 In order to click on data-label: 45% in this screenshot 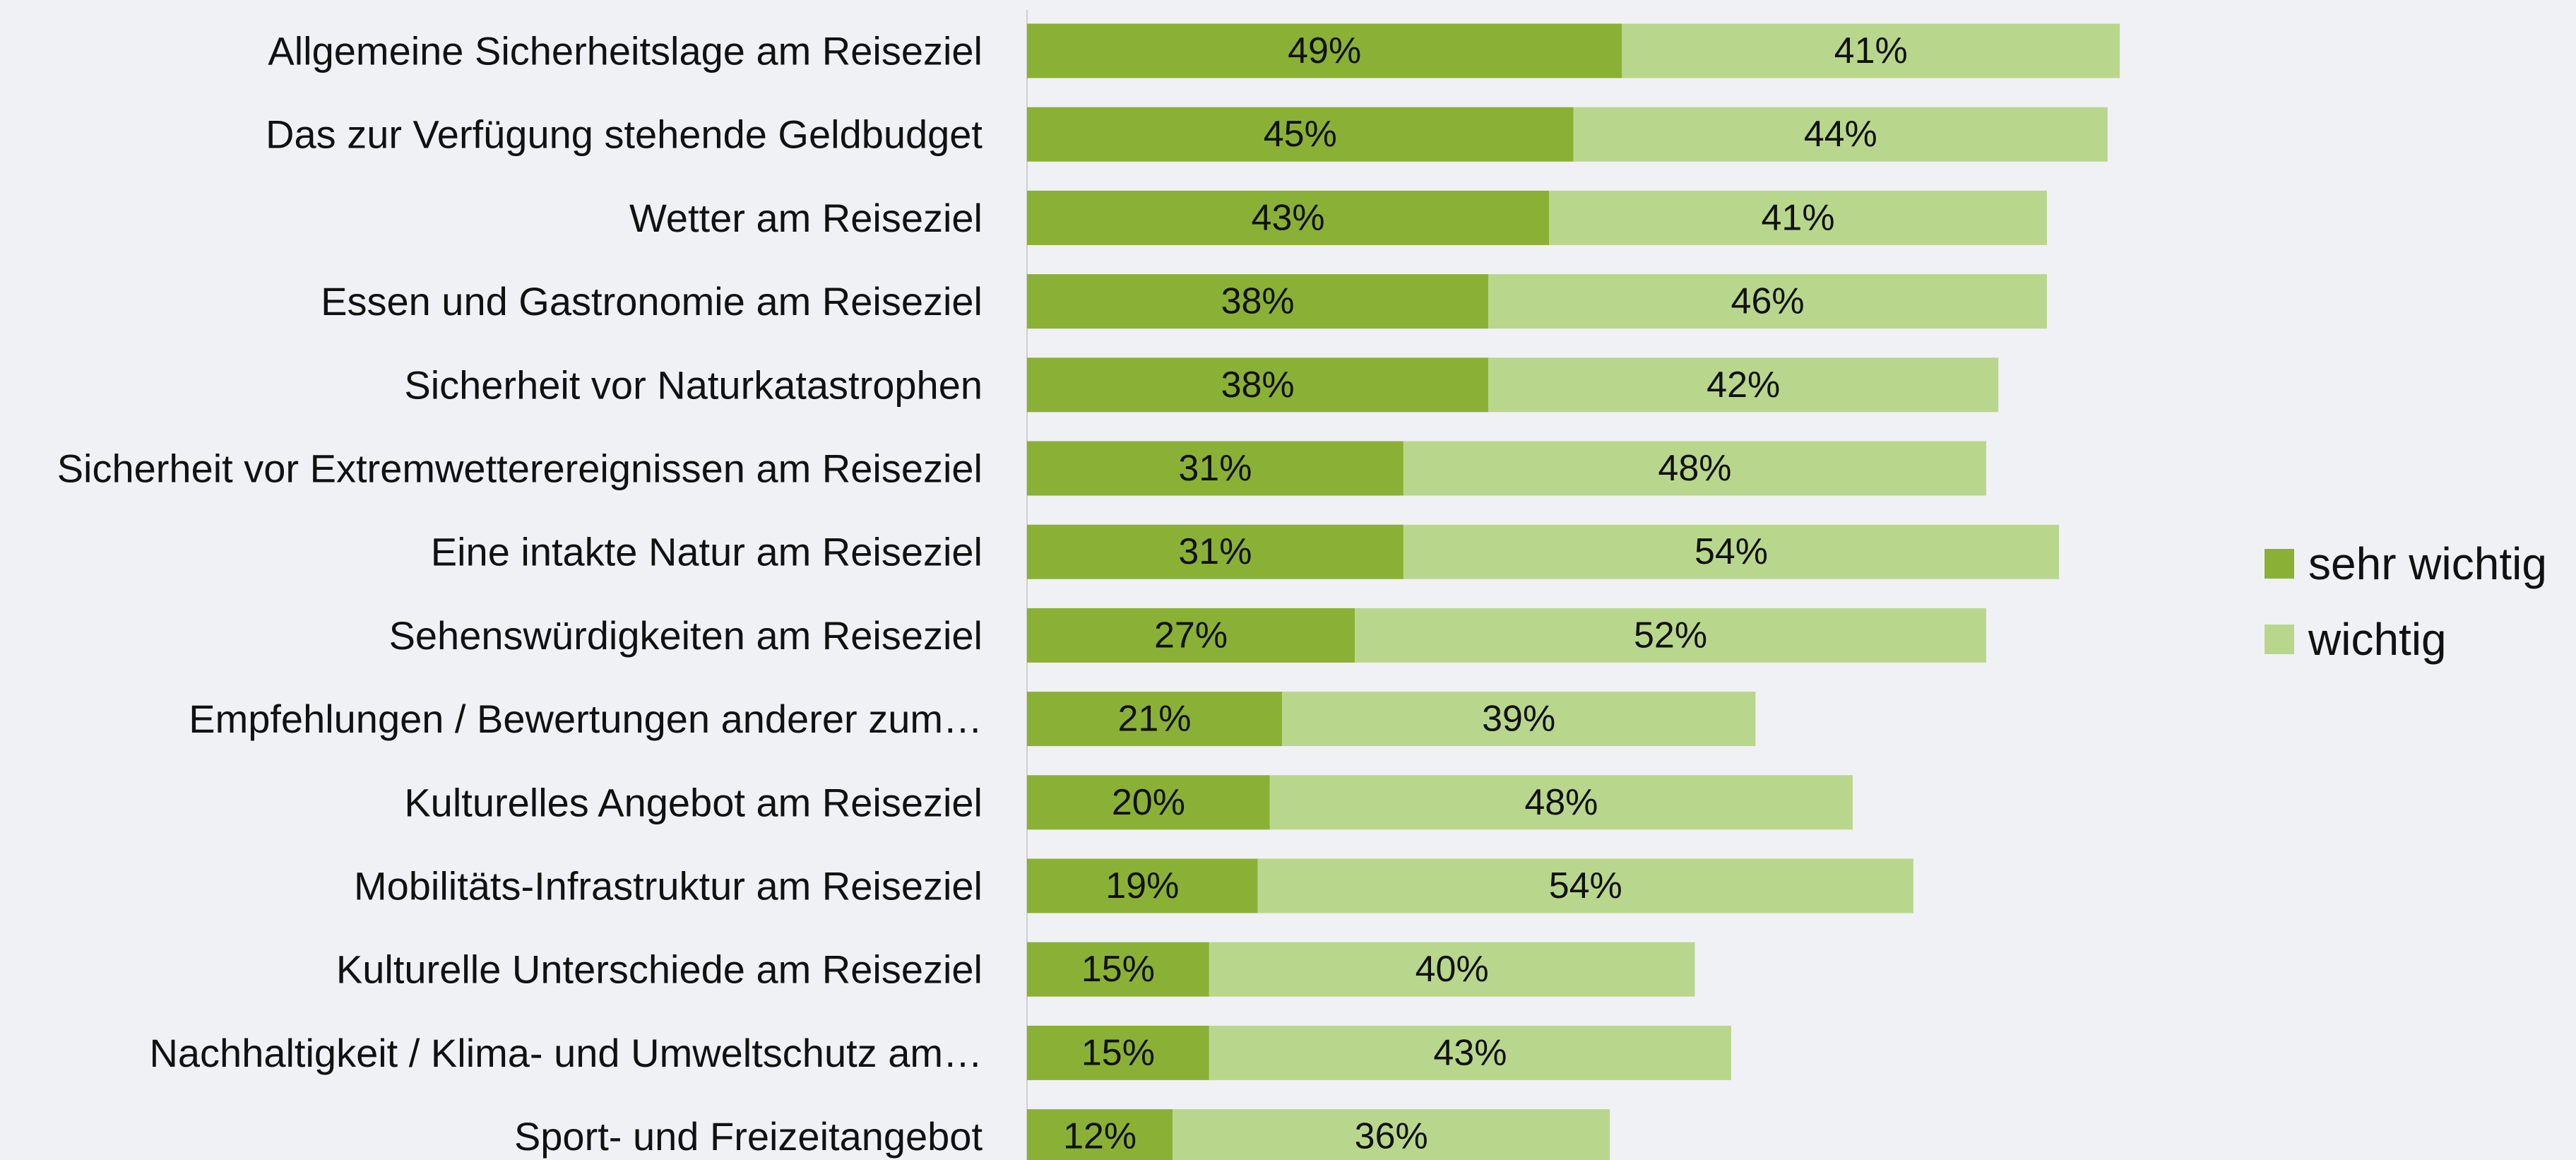, I will do `click(1300, 134)`.